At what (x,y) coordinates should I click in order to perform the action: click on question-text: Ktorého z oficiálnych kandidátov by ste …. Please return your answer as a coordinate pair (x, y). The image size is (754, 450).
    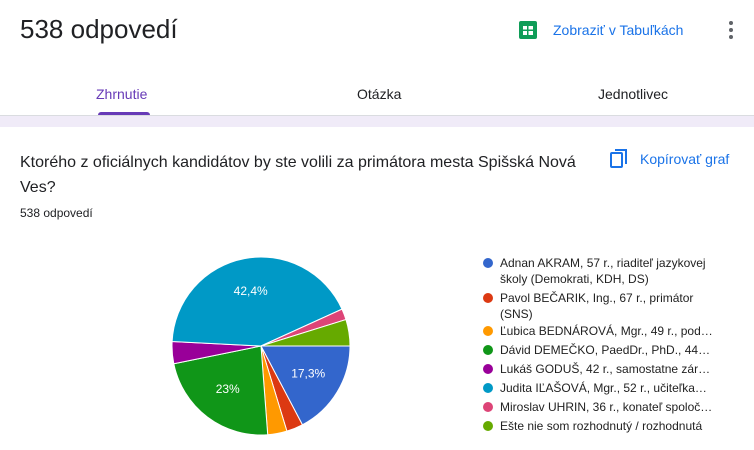
    Looking at the image, I should click on (298, 175).